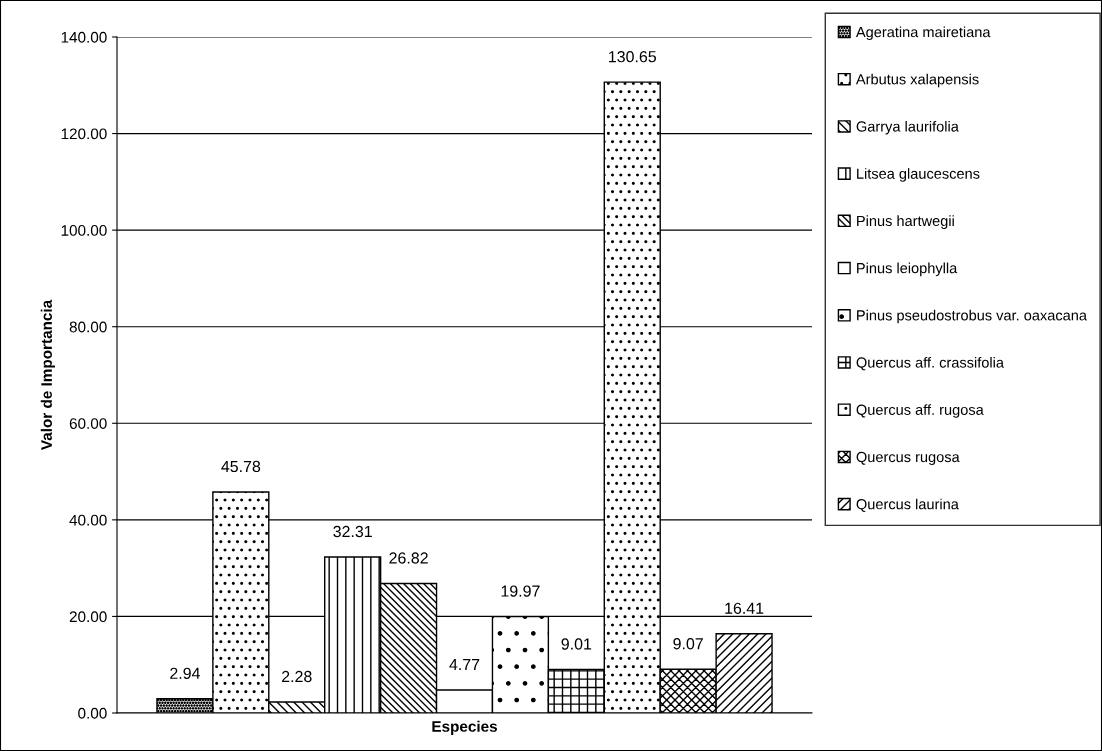  I want to click on y-tick-label: 140.00, so click(84, 37).